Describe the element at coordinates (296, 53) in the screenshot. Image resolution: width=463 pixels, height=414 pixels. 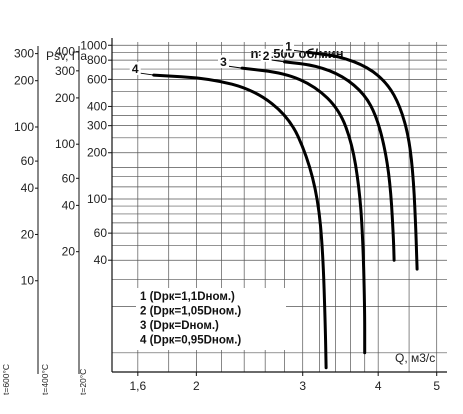
I see `chart-title: n=1500 об/мин` at that location.